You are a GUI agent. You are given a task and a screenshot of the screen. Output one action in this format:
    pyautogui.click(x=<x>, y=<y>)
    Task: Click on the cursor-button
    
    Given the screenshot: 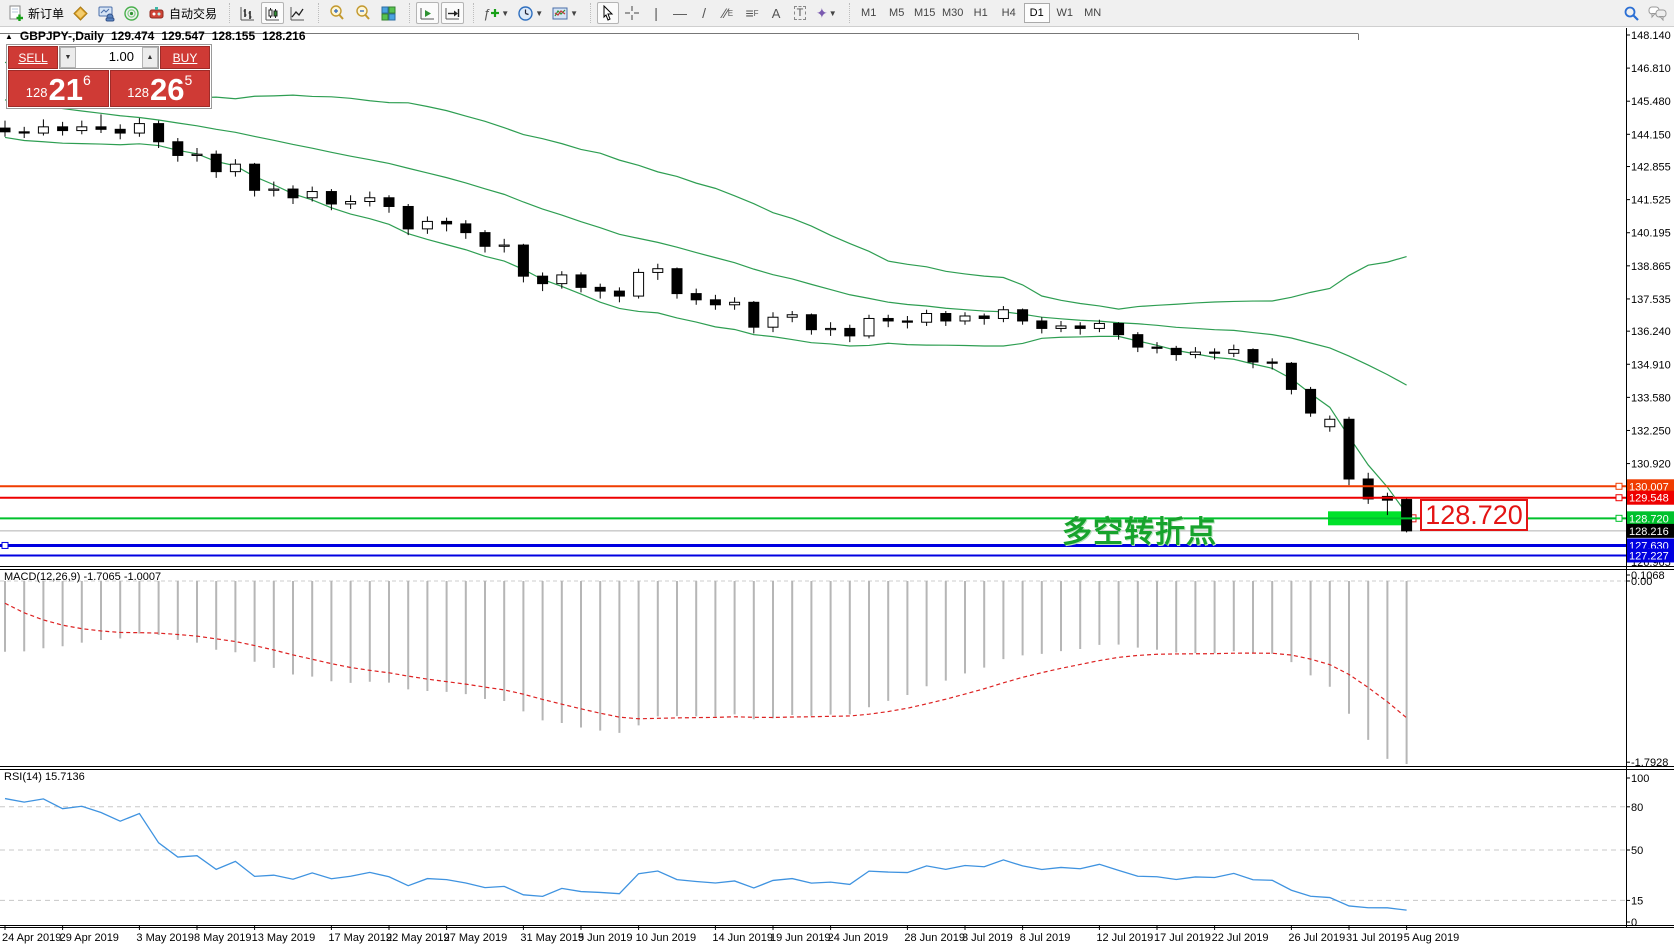 What is the action you would take?
    pyautogui.click(x=608, y=13)
    